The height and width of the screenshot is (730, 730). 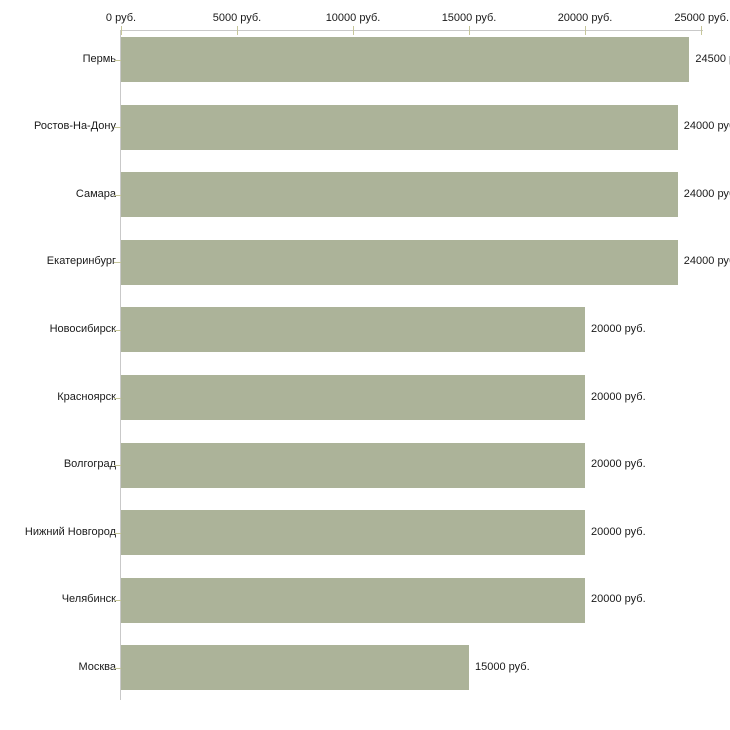 What do you see at coordinates (97, 666) in the screenshot?
I see `category-label: Москва` at bounding box center [97, 666].